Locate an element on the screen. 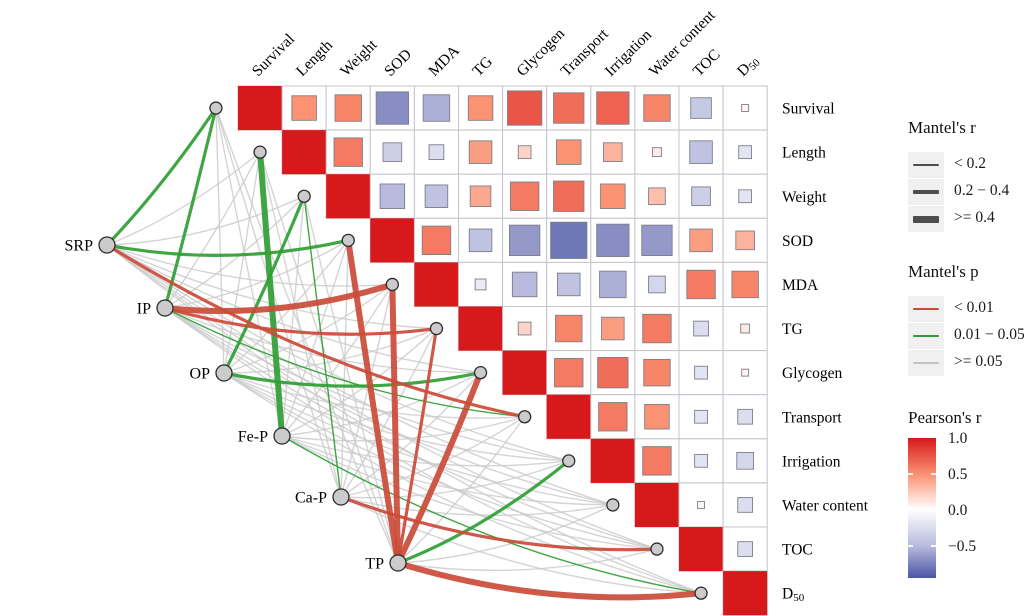  node-SRP is located at coordinates (107, 245).